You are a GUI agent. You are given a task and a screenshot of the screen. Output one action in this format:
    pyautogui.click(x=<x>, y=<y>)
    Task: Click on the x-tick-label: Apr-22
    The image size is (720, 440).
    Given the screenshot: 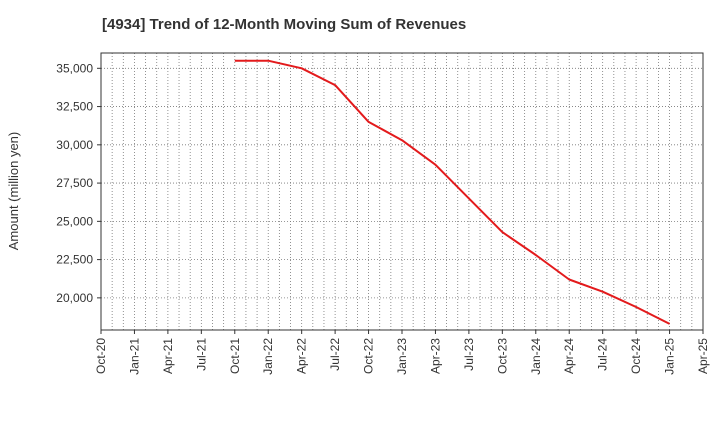 What is the action you would take?
    pyautogui.click(x=302, y=356)
    